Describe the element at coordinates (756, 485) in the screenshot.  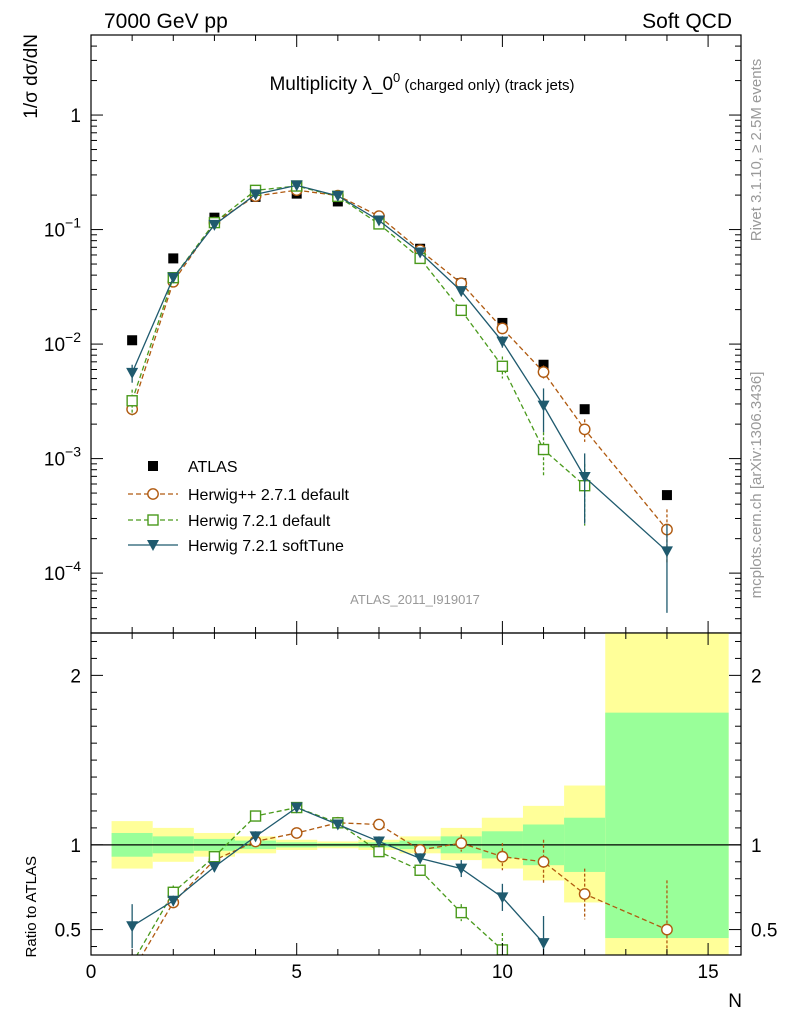
I see `mcplots-label: mcplots.cern.ch [arXiv:1306.3436]` at that location.